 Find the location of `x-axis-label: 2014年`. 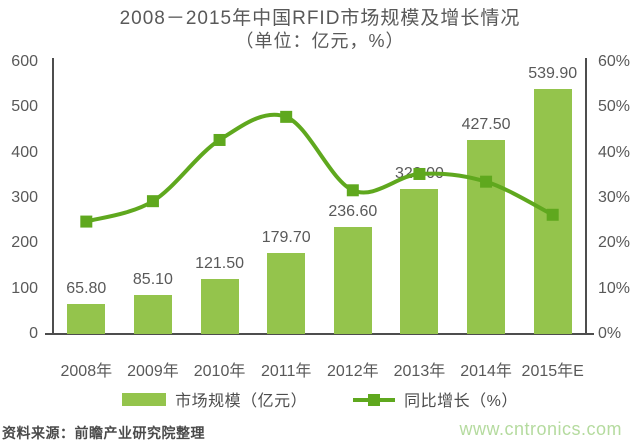

x-axis-label: 2014年 is located at coordinates (486, 371).